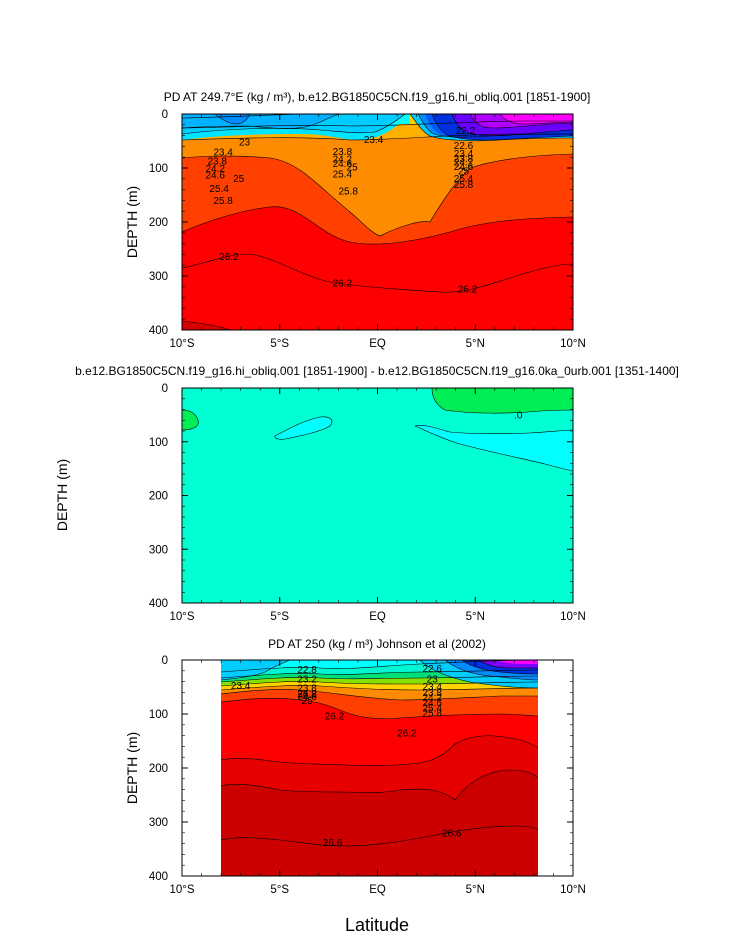 This screenshot has width=733, height=945. What do you see at coordinates (62, 495) in the screenshot?
I see `panel-2-ylabel: DEPTH (m)` at bounding box center [62, 495].